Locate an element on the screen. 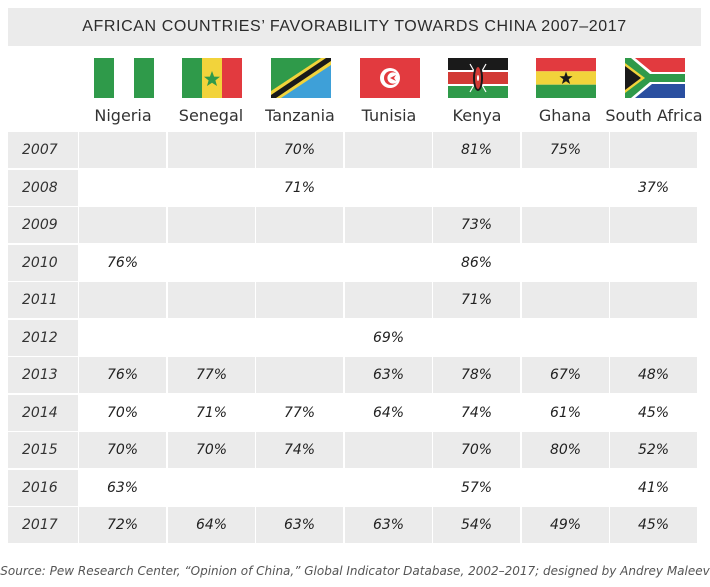 This screenshot has width=710, height=587. value-cell: 78% is located at coordinates (476, 375).